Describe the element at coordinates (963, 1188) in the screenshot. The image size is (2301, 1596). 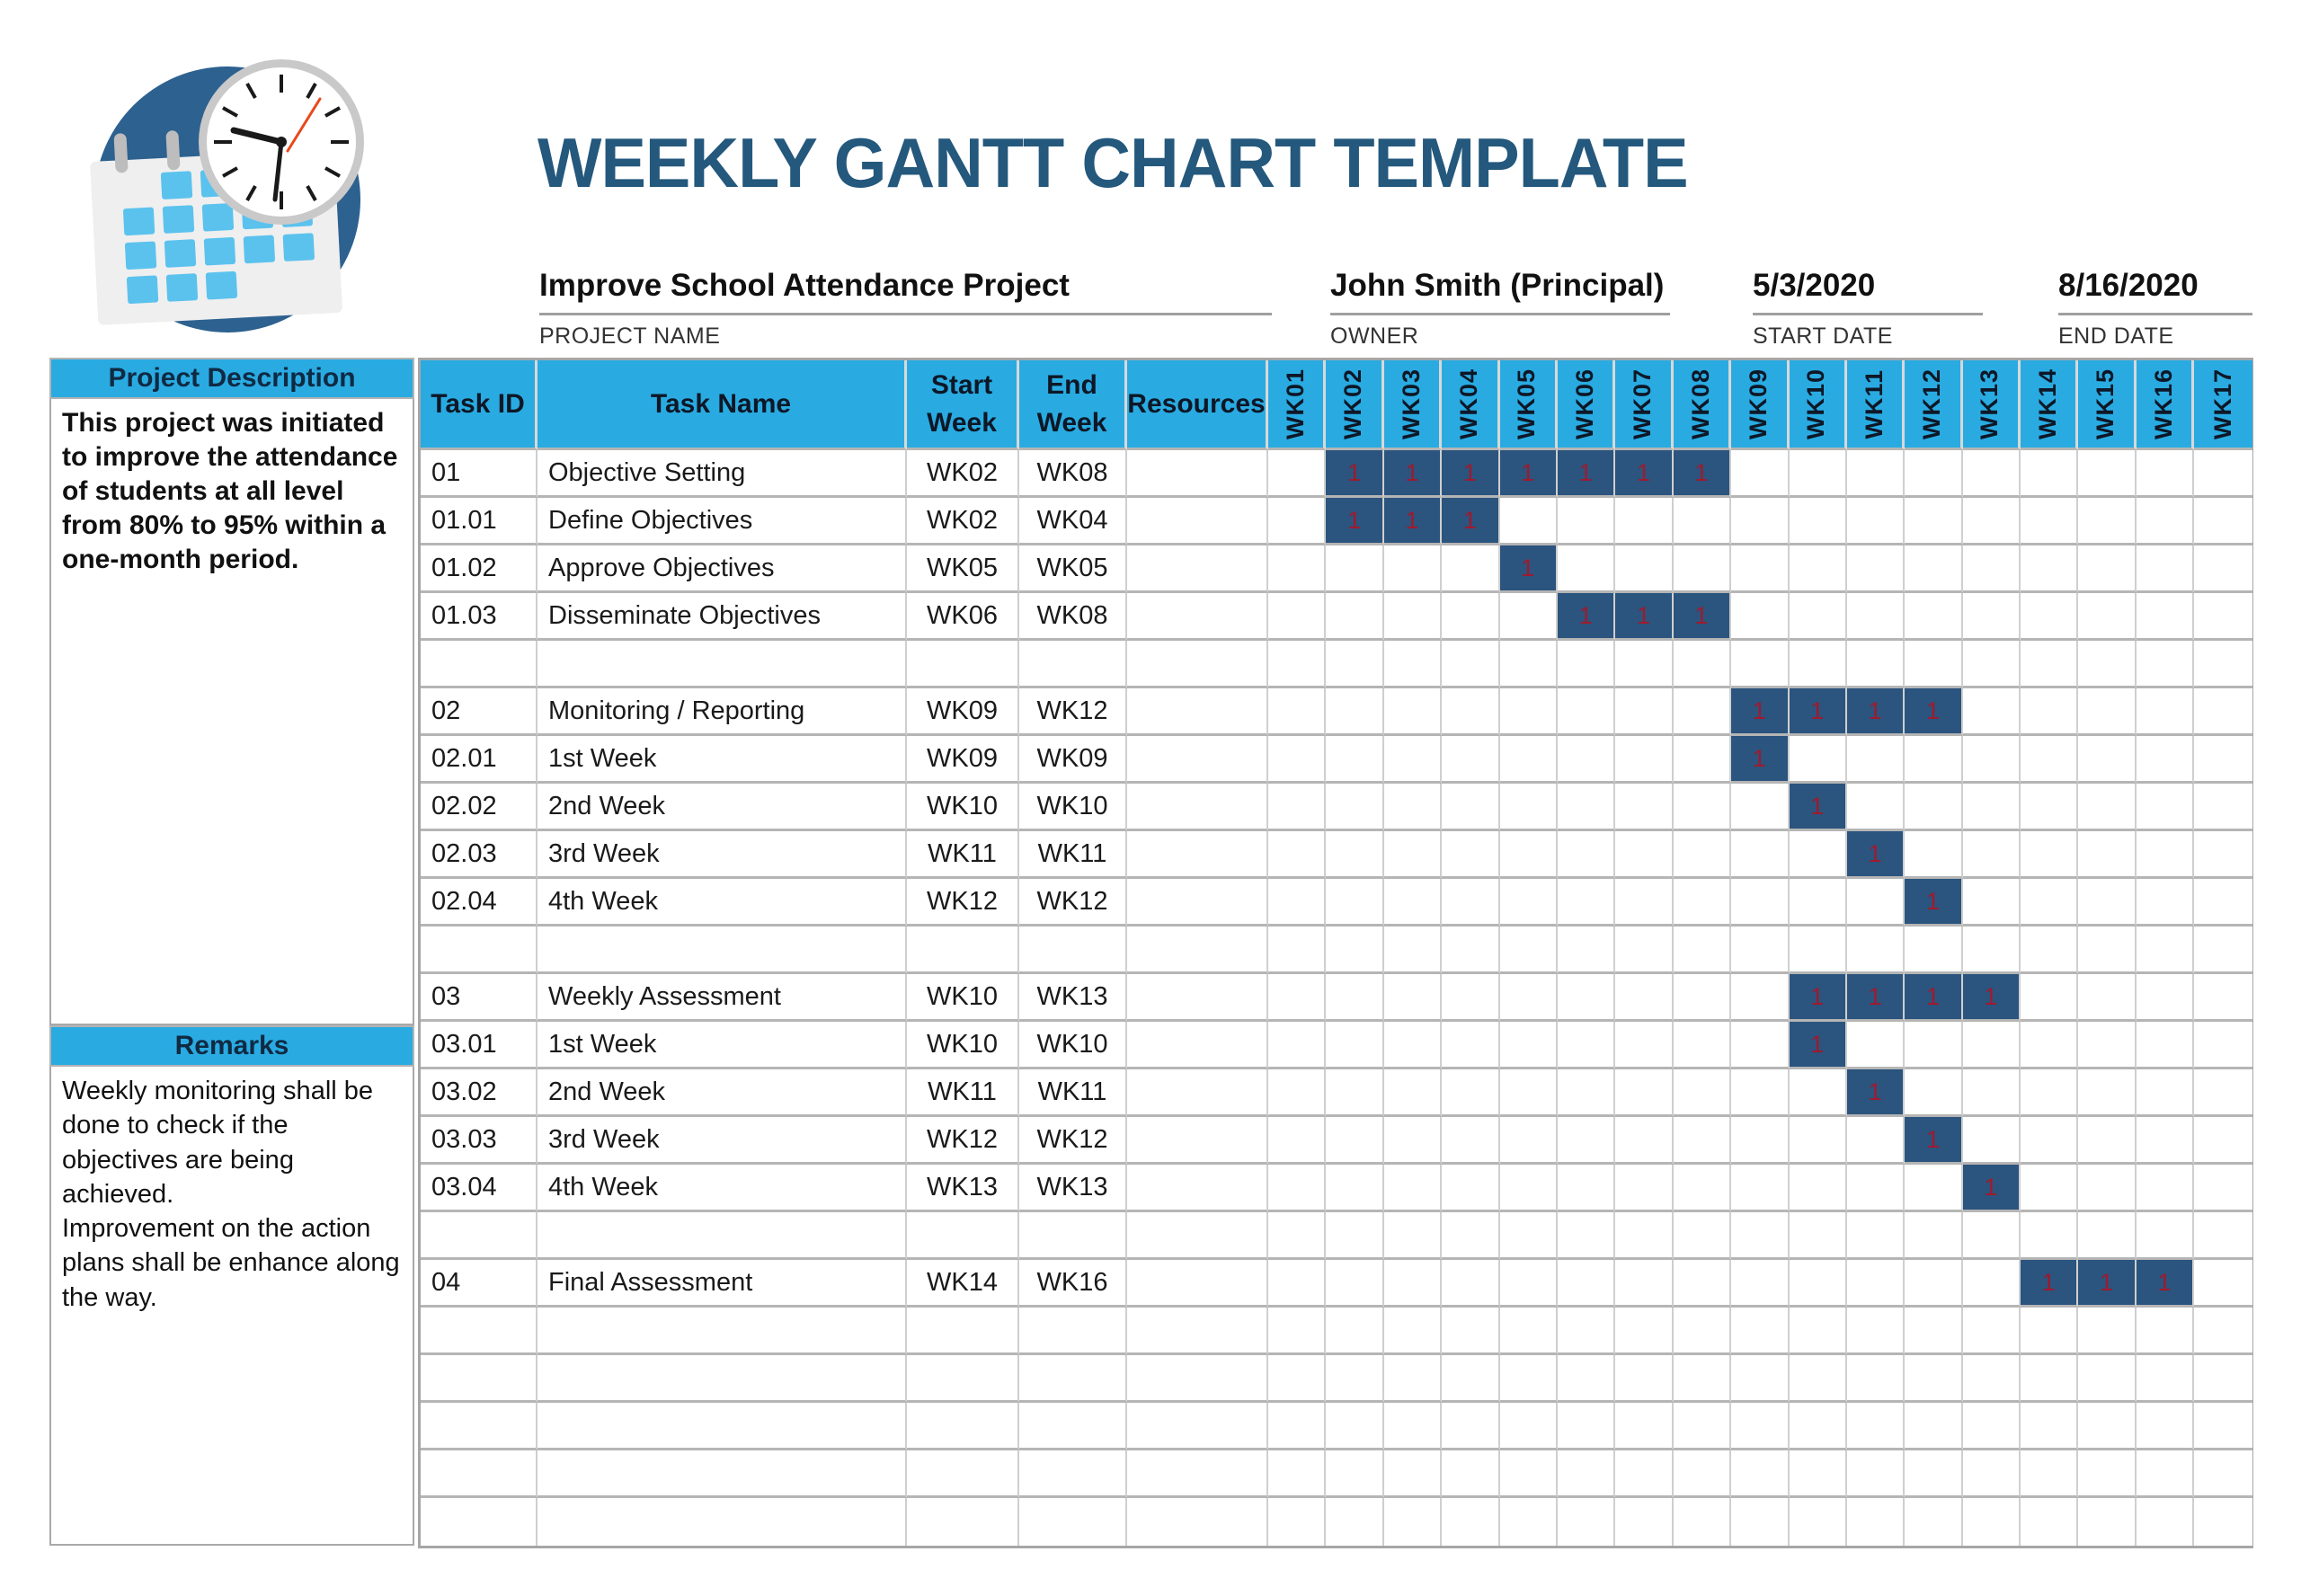
I see `start-week-cell: WK13` at that location.